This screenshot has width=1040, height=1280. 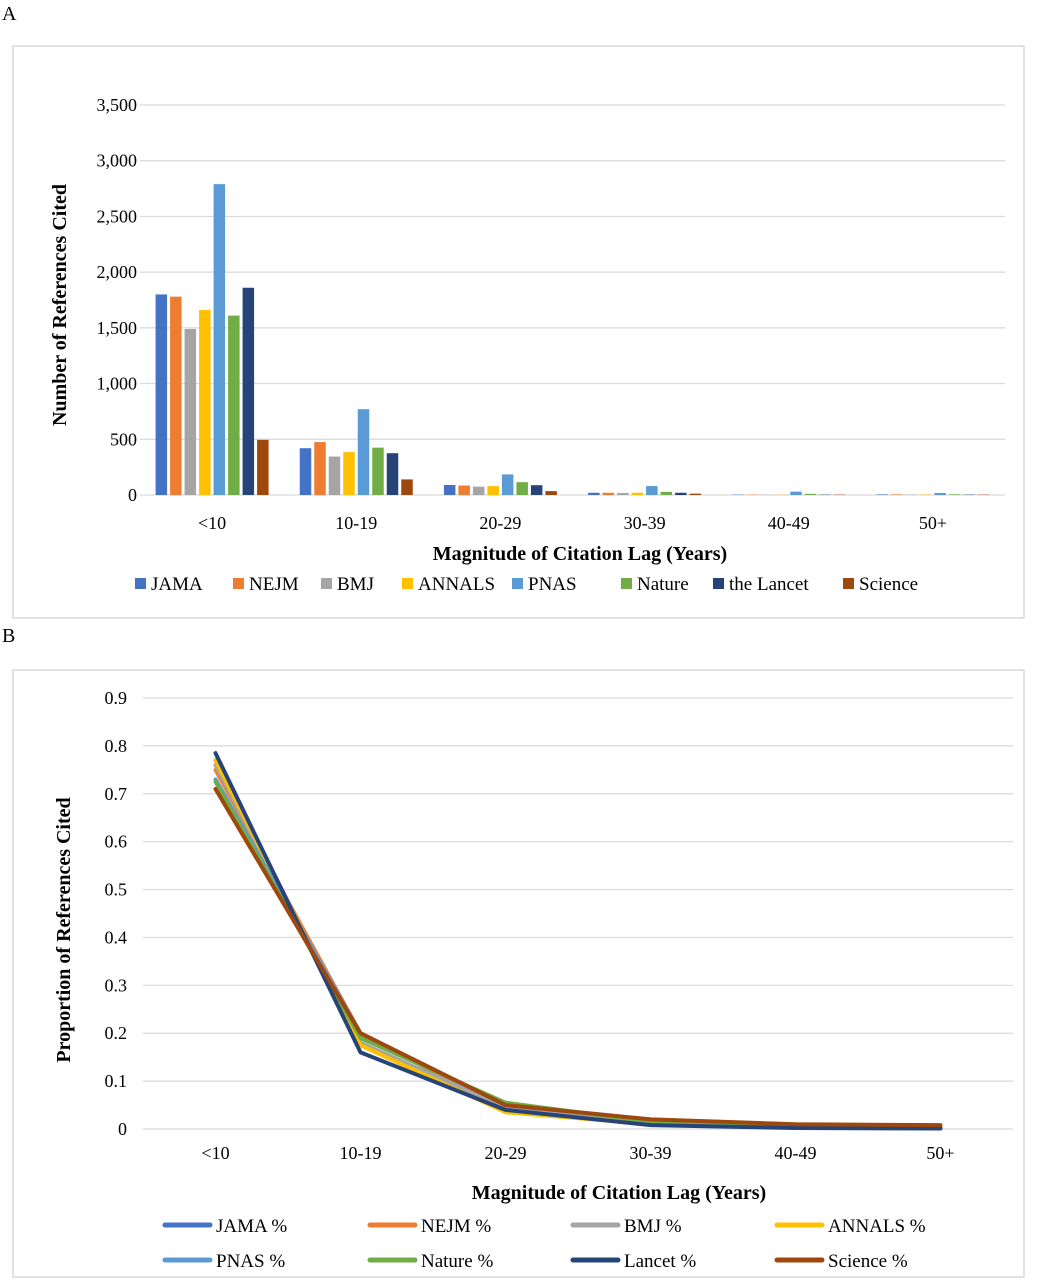 What do you see at coordinates (116, 1081) in the screenshot?
I see `y-tick-label: 0.1` at bounding box center [116, 1081].